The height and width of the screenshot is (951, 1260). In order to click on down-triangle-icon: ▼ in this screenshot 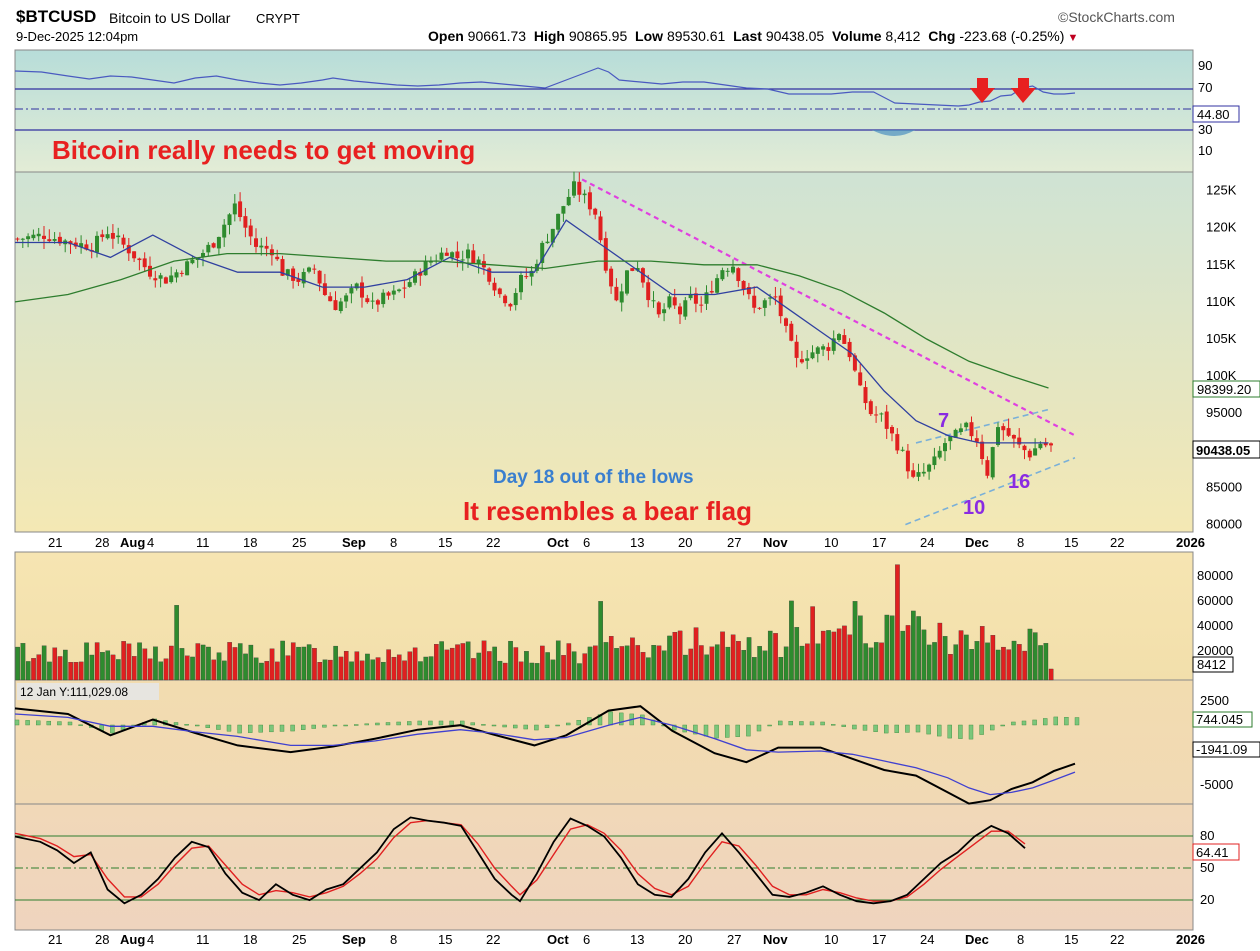, I will do `click(1071, 38)`.